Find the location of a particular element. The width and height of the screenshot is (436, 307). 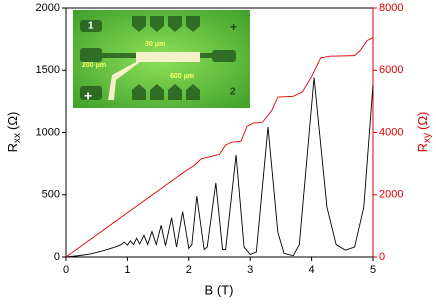

y2-tick-label: 8000 is located at coordinates (391, 8).